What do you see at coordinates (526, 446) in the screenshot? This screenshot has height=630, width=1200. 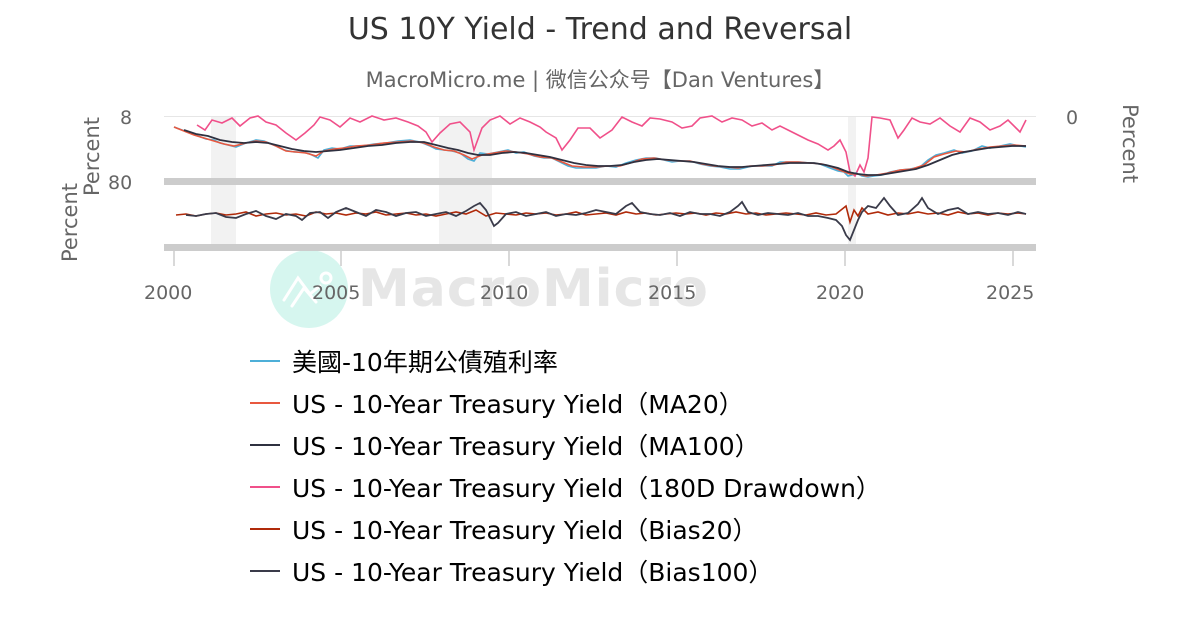 I see `legend-label: US - 10-Year Treasury Yield（MA100）` at bounding box center [526, 446].